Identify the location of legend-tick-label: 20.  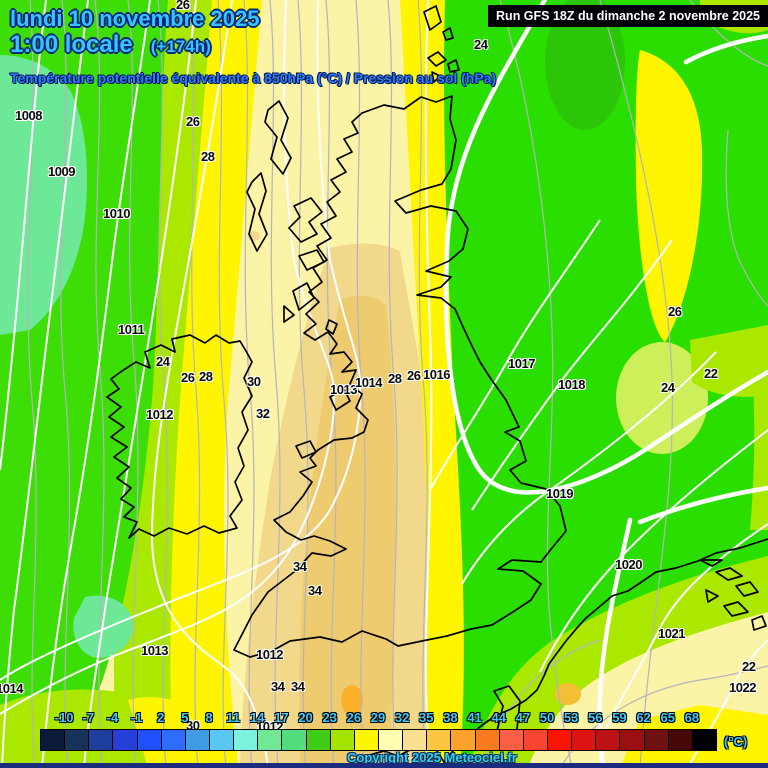
(305, 717).